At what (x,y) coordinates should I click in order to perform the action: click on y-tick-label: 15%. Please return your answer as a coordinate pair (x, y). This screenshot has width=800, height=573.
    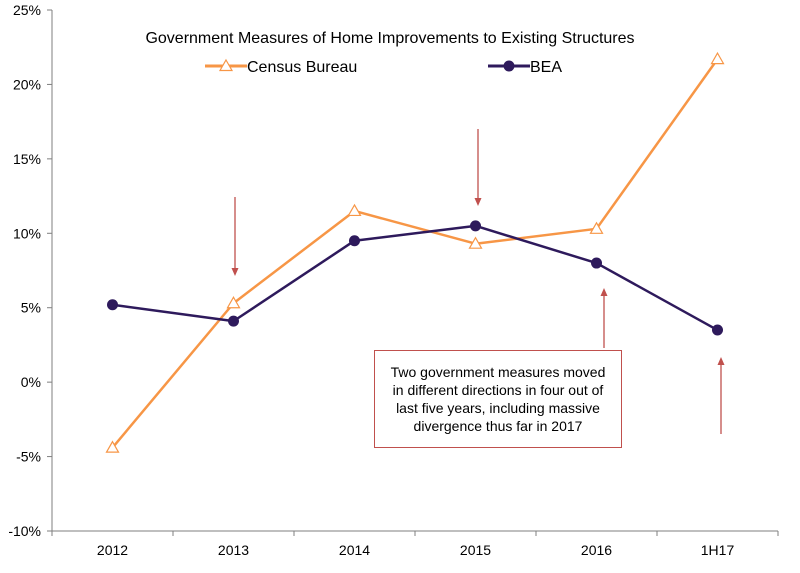
    Looking at the image, I should click on (27, 159).